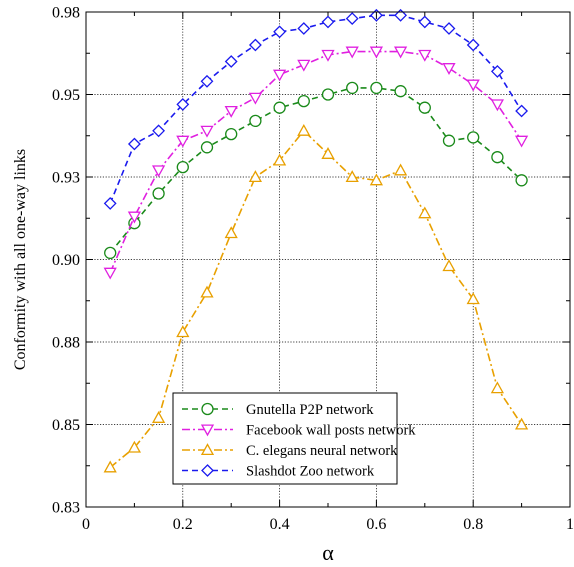 The height and width of the screenshot is (567, 574). I want to click on legend-entry: C. elegans neural network, so click(290, 451).